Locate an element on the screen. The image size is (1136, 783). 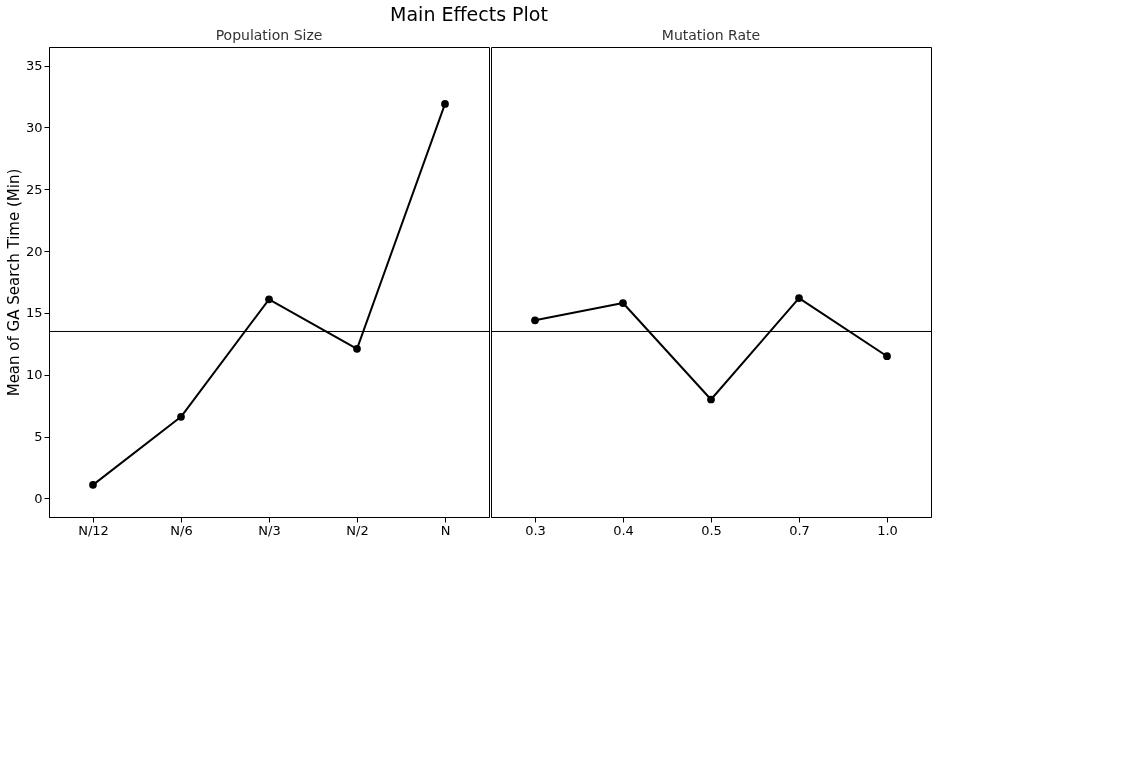
x-tick-label: N/3 is located at coordinates (269, 530).